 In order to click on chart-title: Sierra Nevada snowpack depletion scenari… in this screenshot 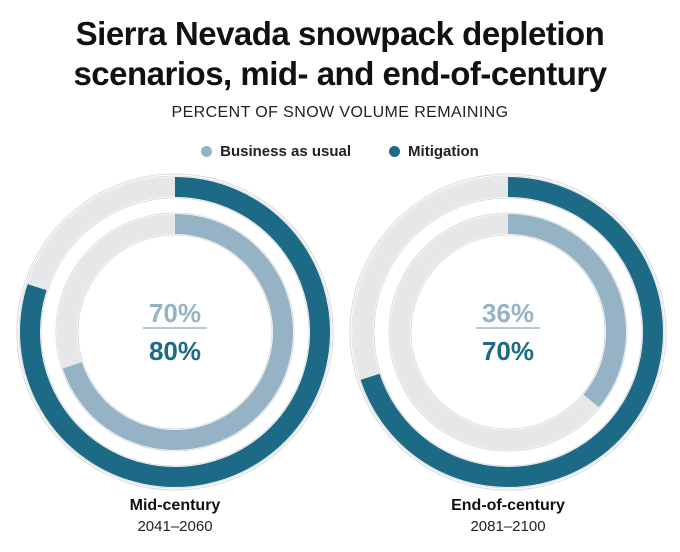, I will do `click(340, 54)`.